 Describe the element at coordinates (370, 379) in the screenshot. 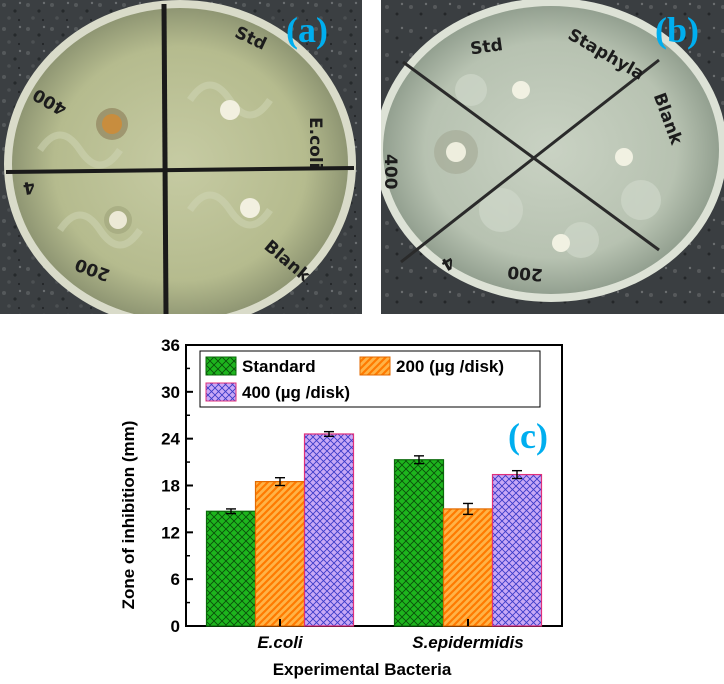

I see `legend: Standard 200 (µg /disk) 400 (µg /disk)` at that location.